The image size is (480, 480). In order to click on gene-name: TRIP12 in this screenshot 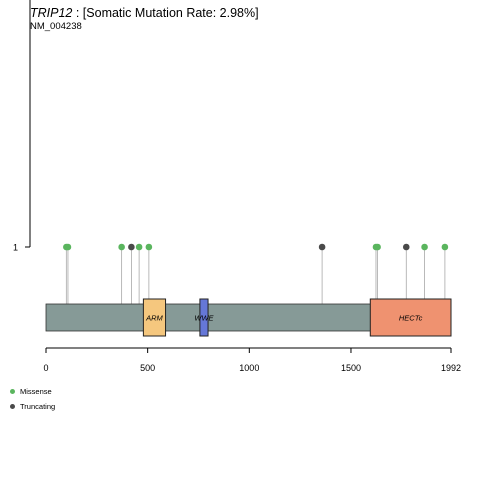, I will do `click(51, 13)`.